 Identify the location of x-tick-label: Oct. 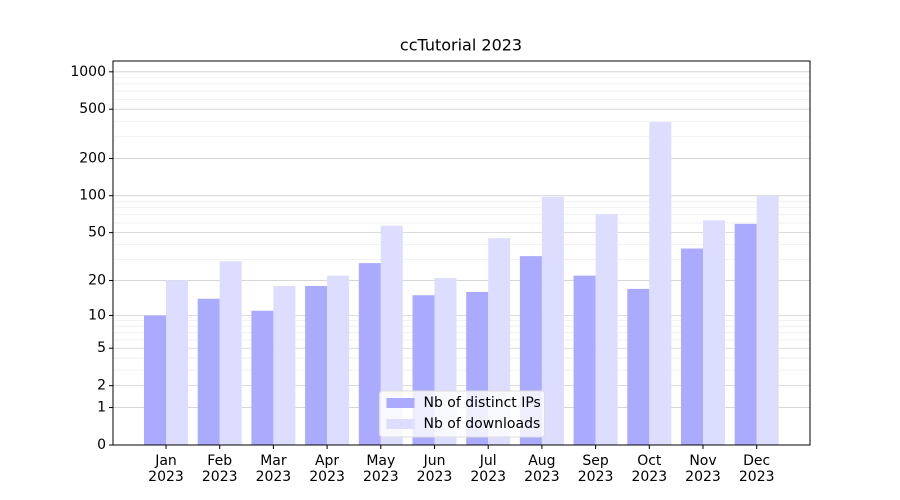
(649, 461).